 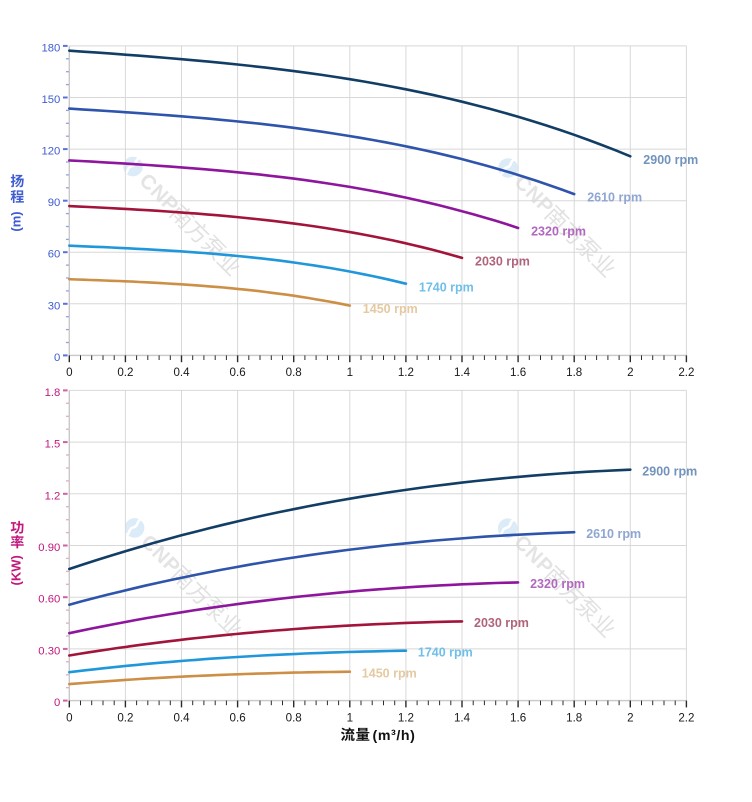 What do you see at coordinates (50, 152) in the screenshot?
I see `svg-text: 120` at bounding box center [50, 152].